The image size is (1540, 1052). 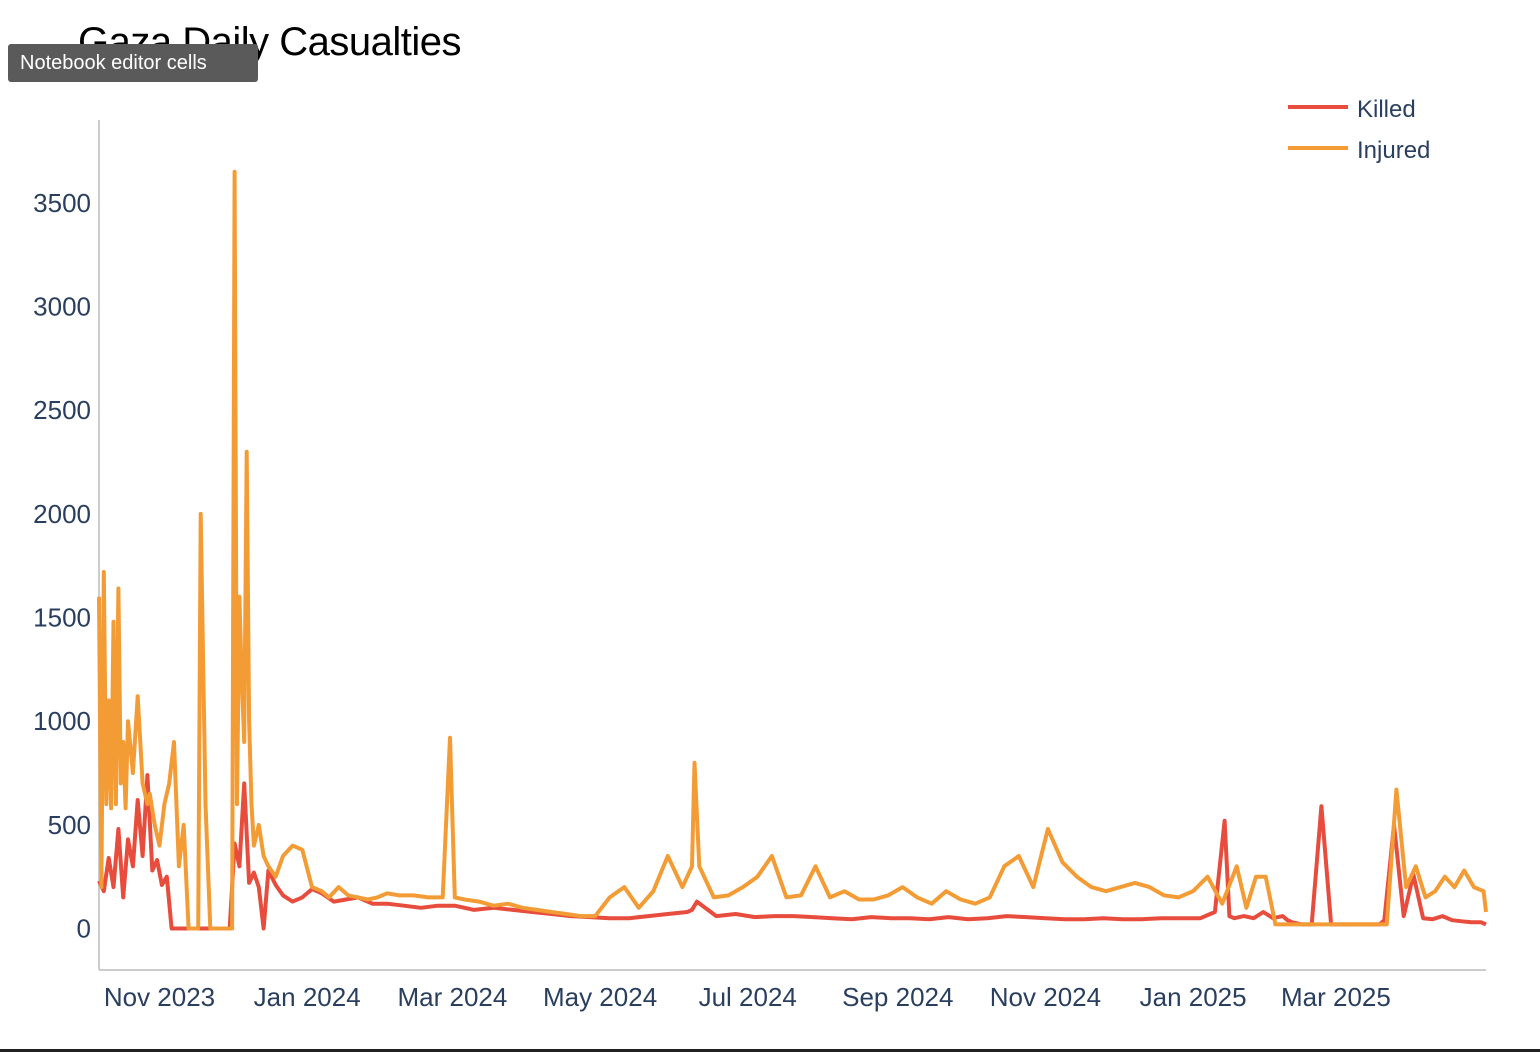 I want to click on y-tick-labels: 0 500 1000 1500 2000 2500 3000 3500, so click(x=62, y=566).